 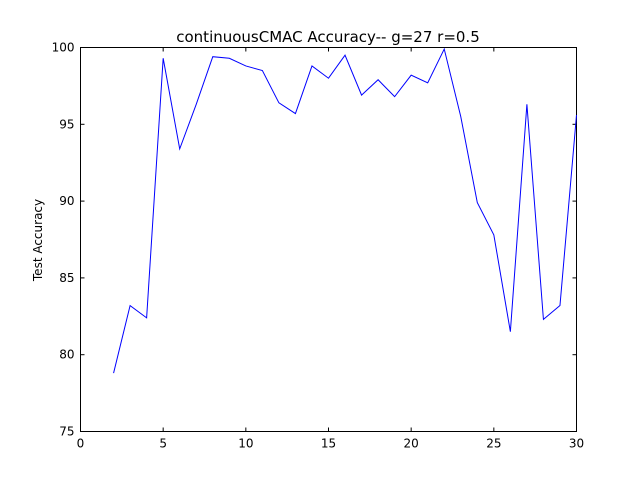 I want to click on x-tick-label: 30, so click(x=576, y=444).